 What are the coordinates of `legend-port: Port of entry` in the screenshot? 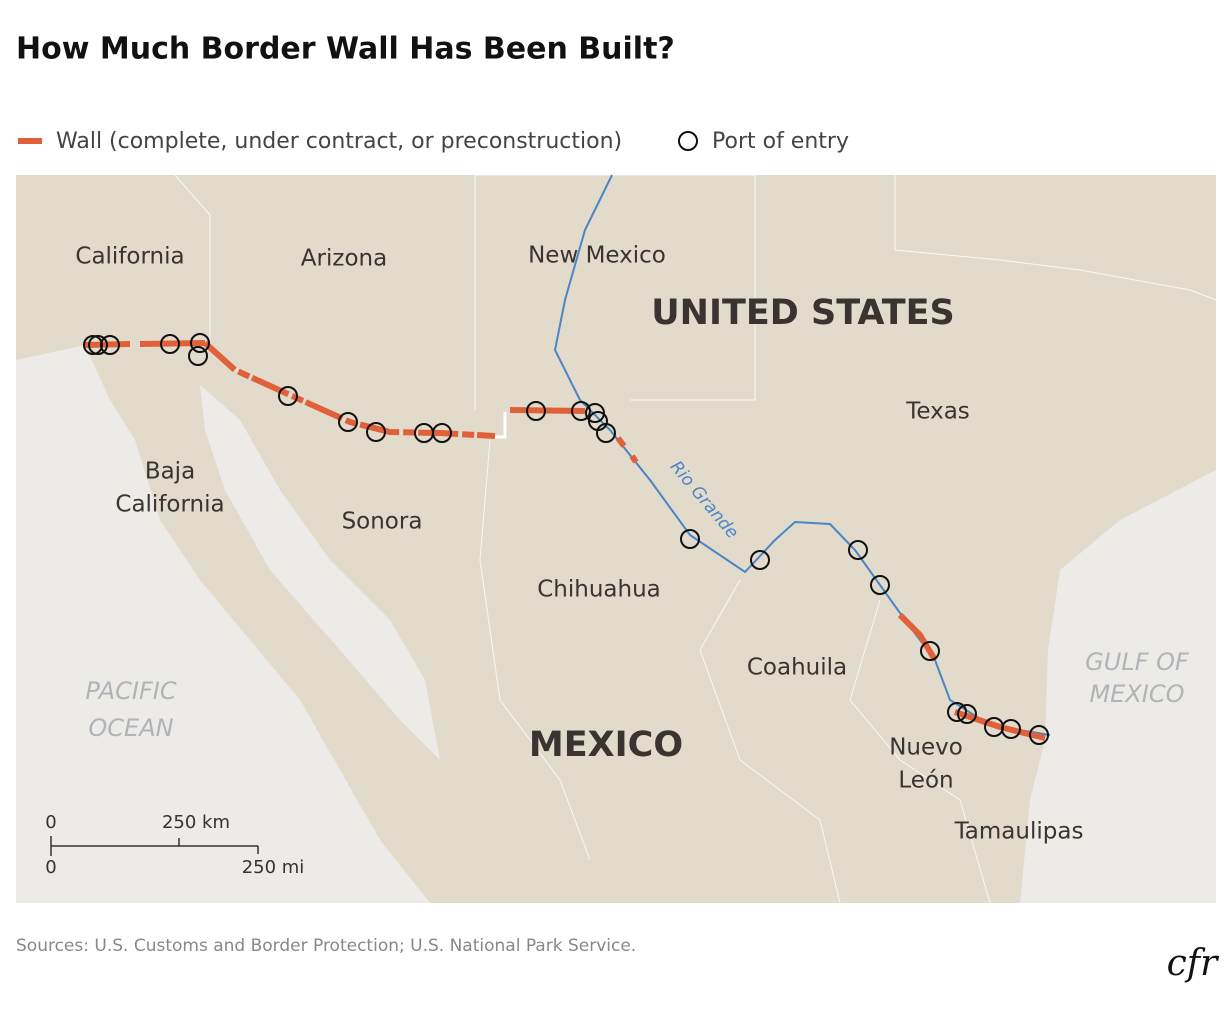 It's located at (780, 141).